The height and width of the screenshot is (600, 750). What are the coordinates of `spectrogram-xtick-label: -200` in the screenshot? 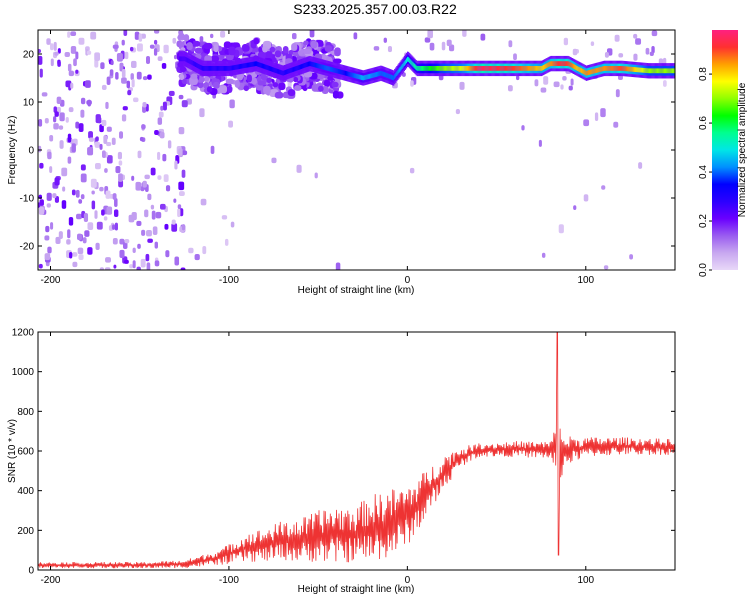 It's located at (50, 280).